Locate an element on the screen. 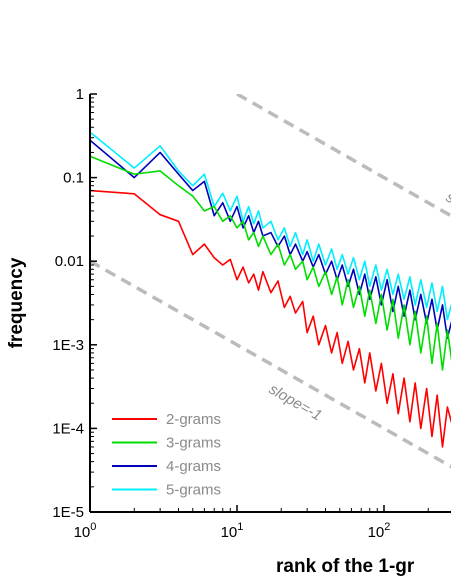 This screenshot has height=584, width=451. y-axis-title: frequency is located at coordinates (16, 302).